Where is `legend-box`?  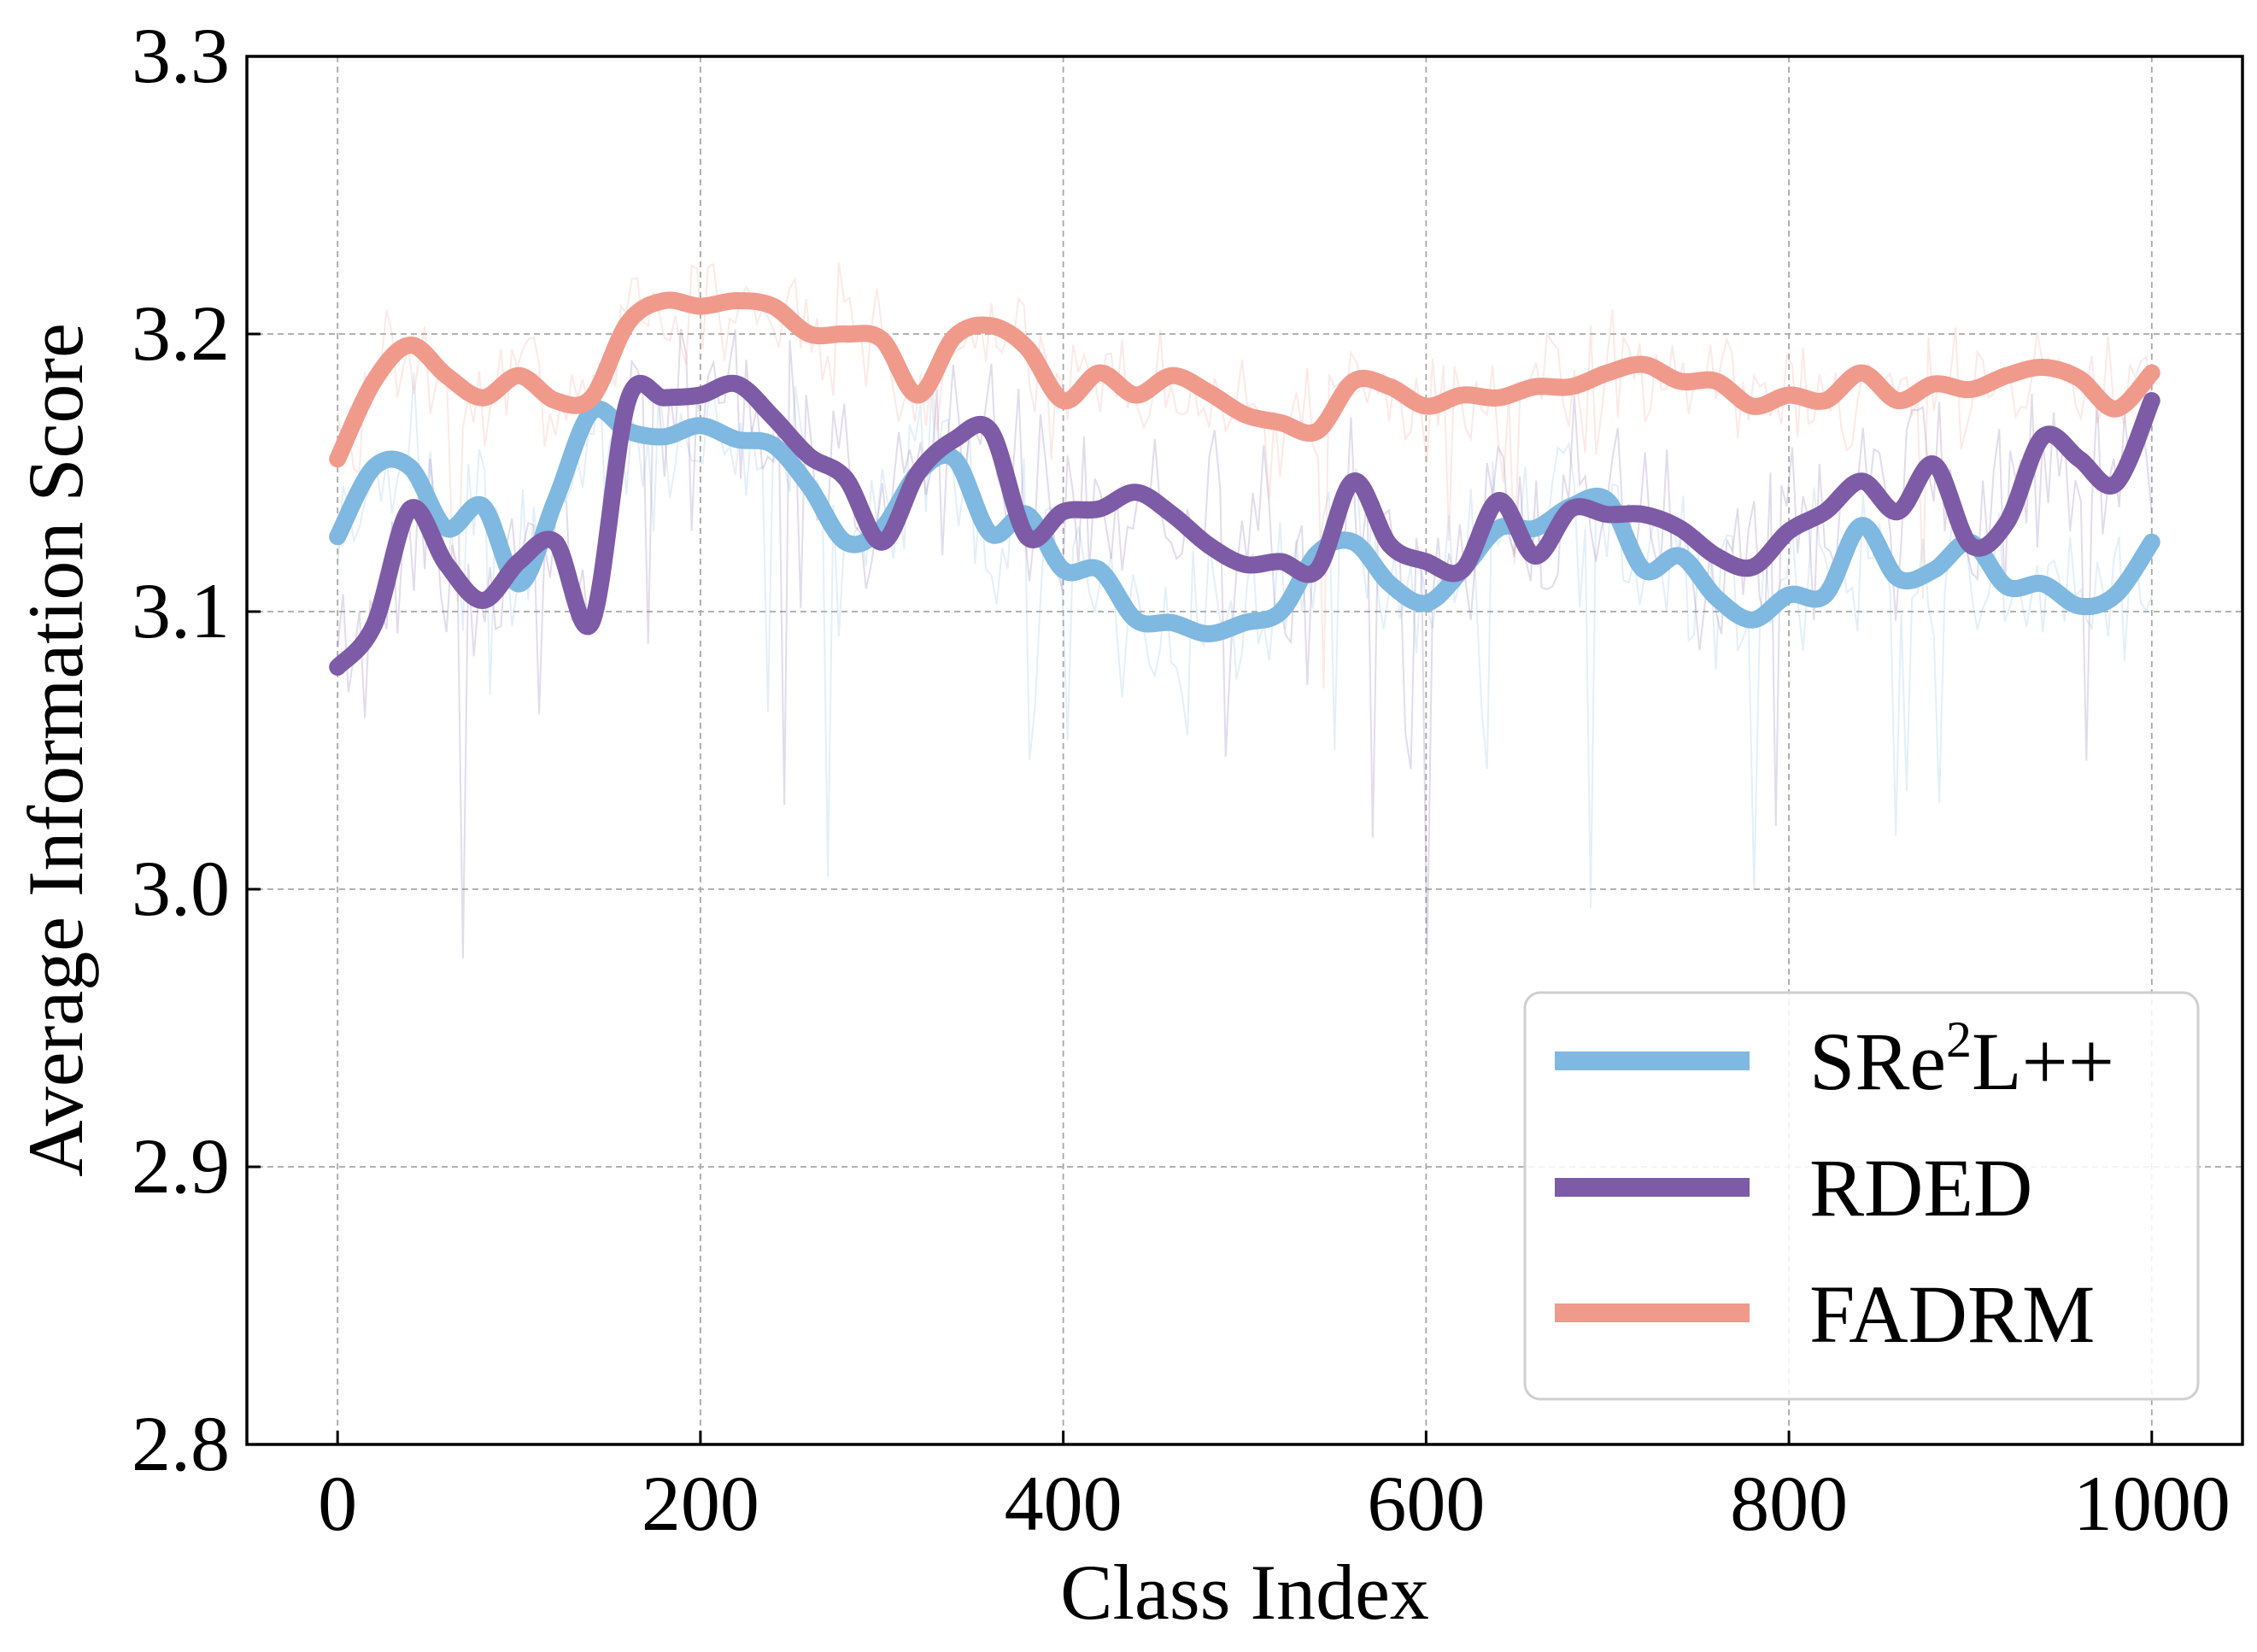
legend-box is located at coordinates (1862, 1196).